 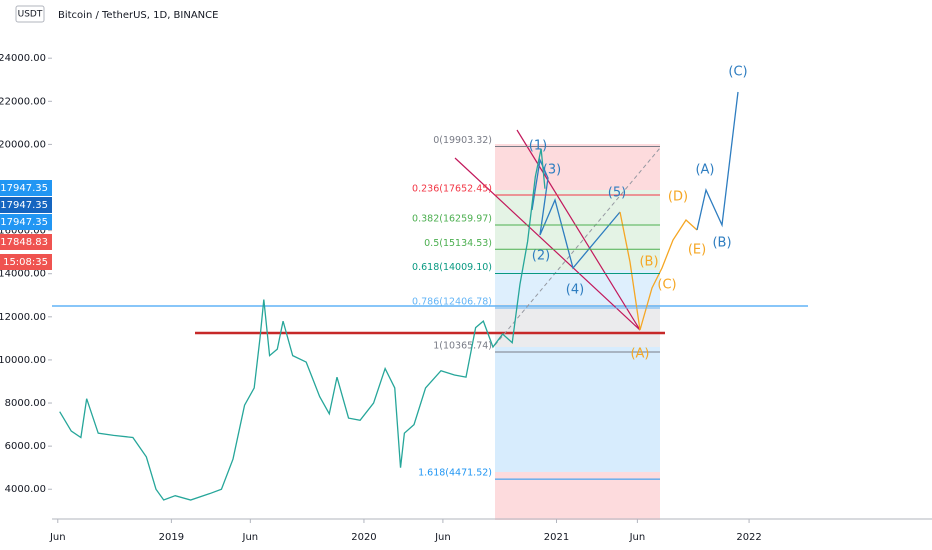 What do you see at coordinates (748, 537) in the screenshot?
I see `x-tick-label: 2022` at bounding box center [748, 537].